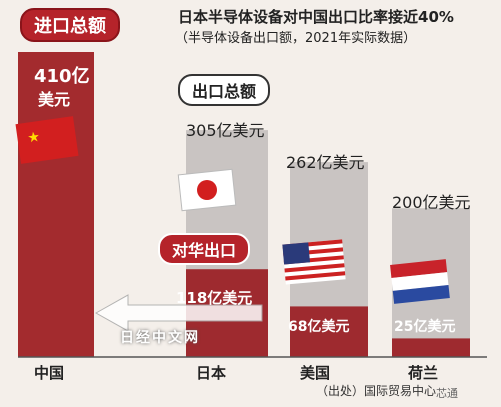 The image size is (501, 407). What do you see at coordinates (225, 130) in the screenshot?
I see `japan-total-value: 305亿美元` at bounding box center [225, 130].